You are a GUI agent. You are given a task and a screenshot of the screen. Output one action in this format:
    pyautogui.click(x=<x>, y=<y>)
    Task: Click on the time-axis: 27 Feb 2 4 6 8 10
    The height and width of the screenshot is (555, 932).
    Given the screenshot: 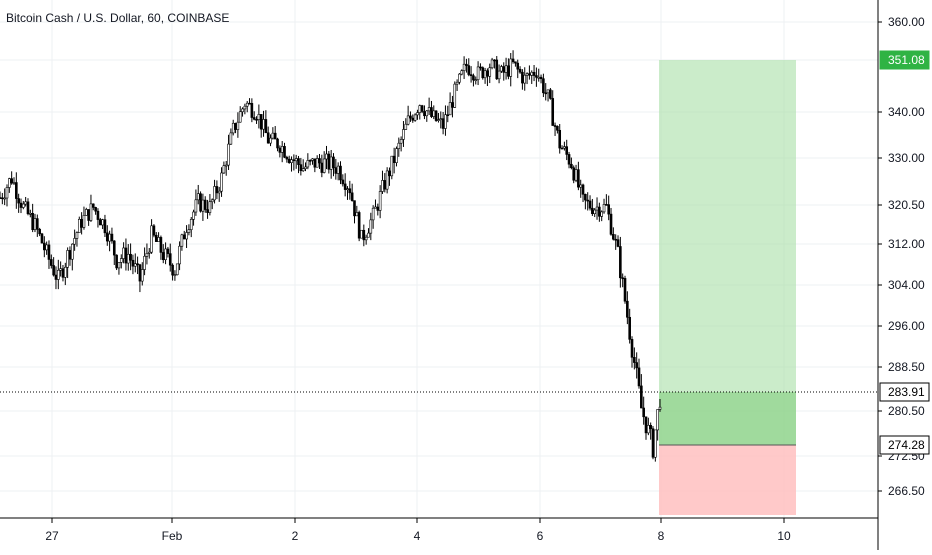 What is the action you would take?
    pyautogui.click(x=418, y=530)
    